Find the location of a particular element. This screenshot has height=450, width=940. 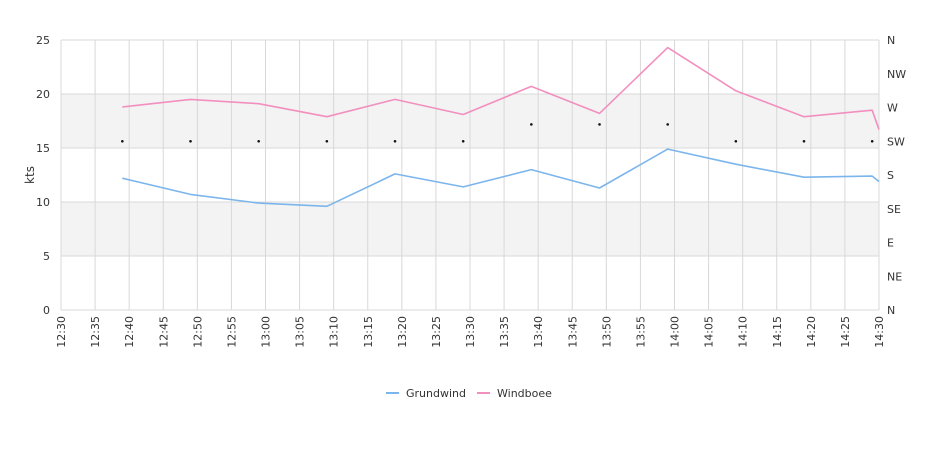

x-tick-label: 13:05 is located at coordinates (300, 332).